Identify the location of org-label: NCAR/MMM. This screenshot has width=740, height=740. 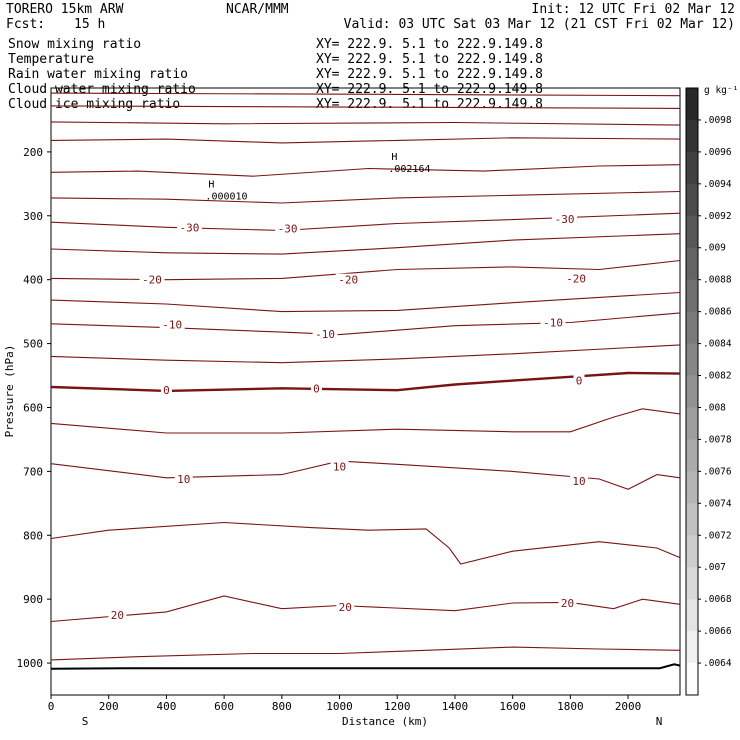
(257, 9).